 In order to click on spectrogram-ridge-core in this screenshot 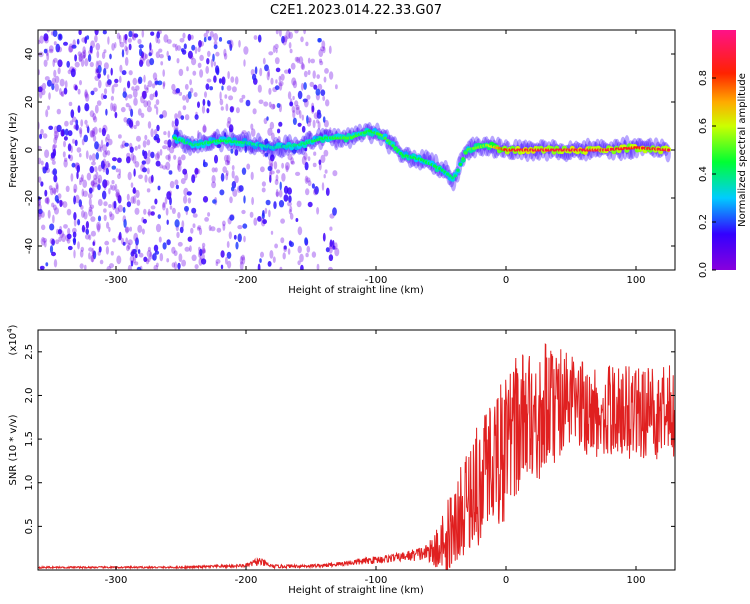, I will do `click(668, 150)`.